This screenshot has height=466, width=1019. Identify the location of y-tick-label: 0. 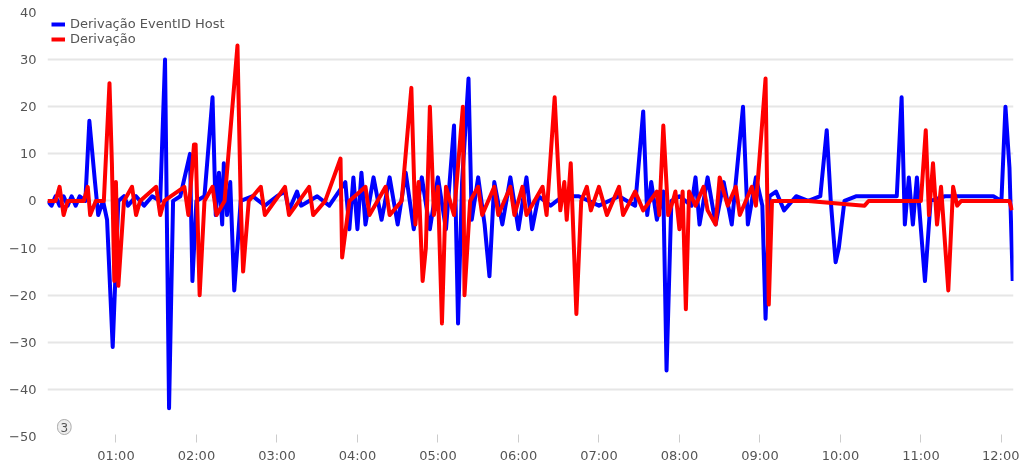
(32, 201).